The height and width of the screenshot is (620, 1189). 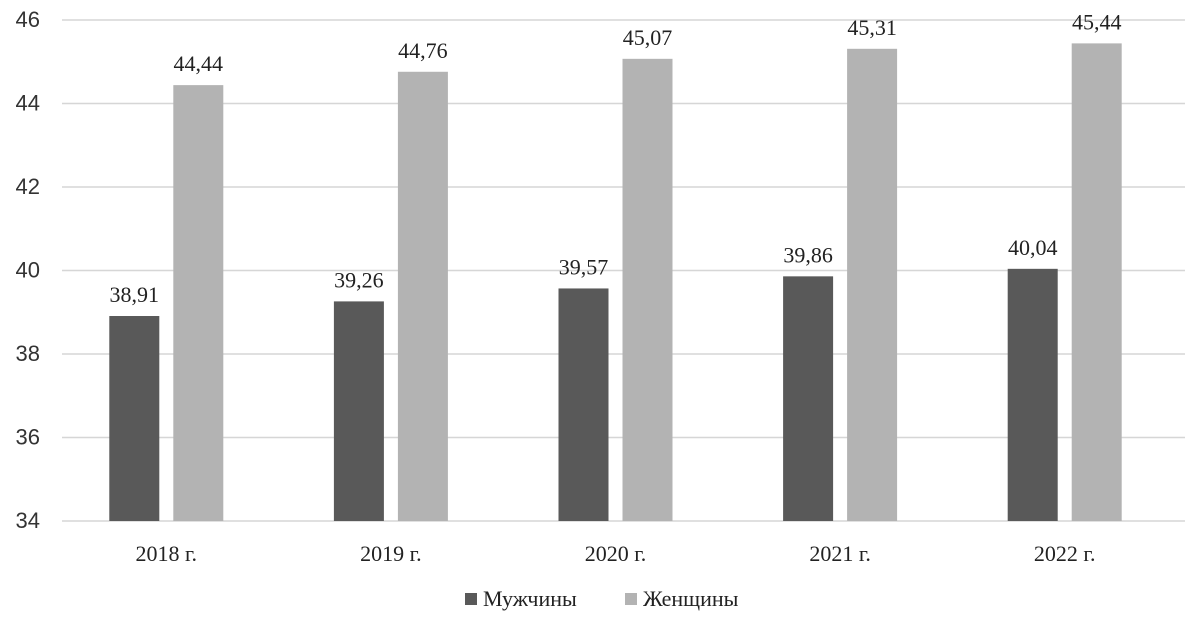 I want to click on legend-label: Женщины, so click(x=691, y=598).